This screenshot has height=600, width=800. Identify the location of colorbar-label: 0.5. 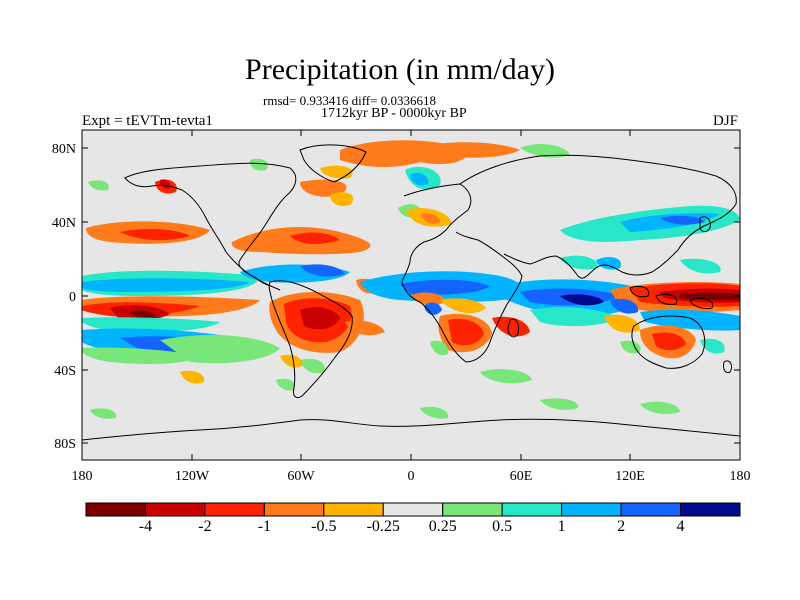
(502, 526).